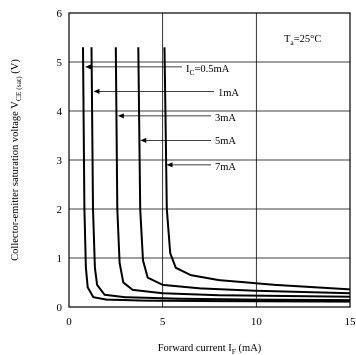  I want to click on condition-rest: =25°C, so click(308, 39).